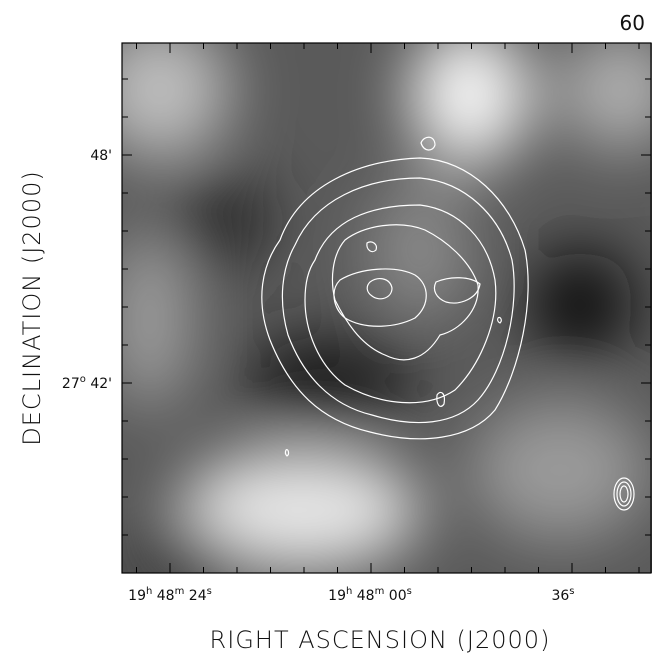 This screenshot has width=652, height=666. Describe the element at coordinates (32, 307) in the screenshot. I see `y-axis-title: DECLINATION (J2000)` at that location.